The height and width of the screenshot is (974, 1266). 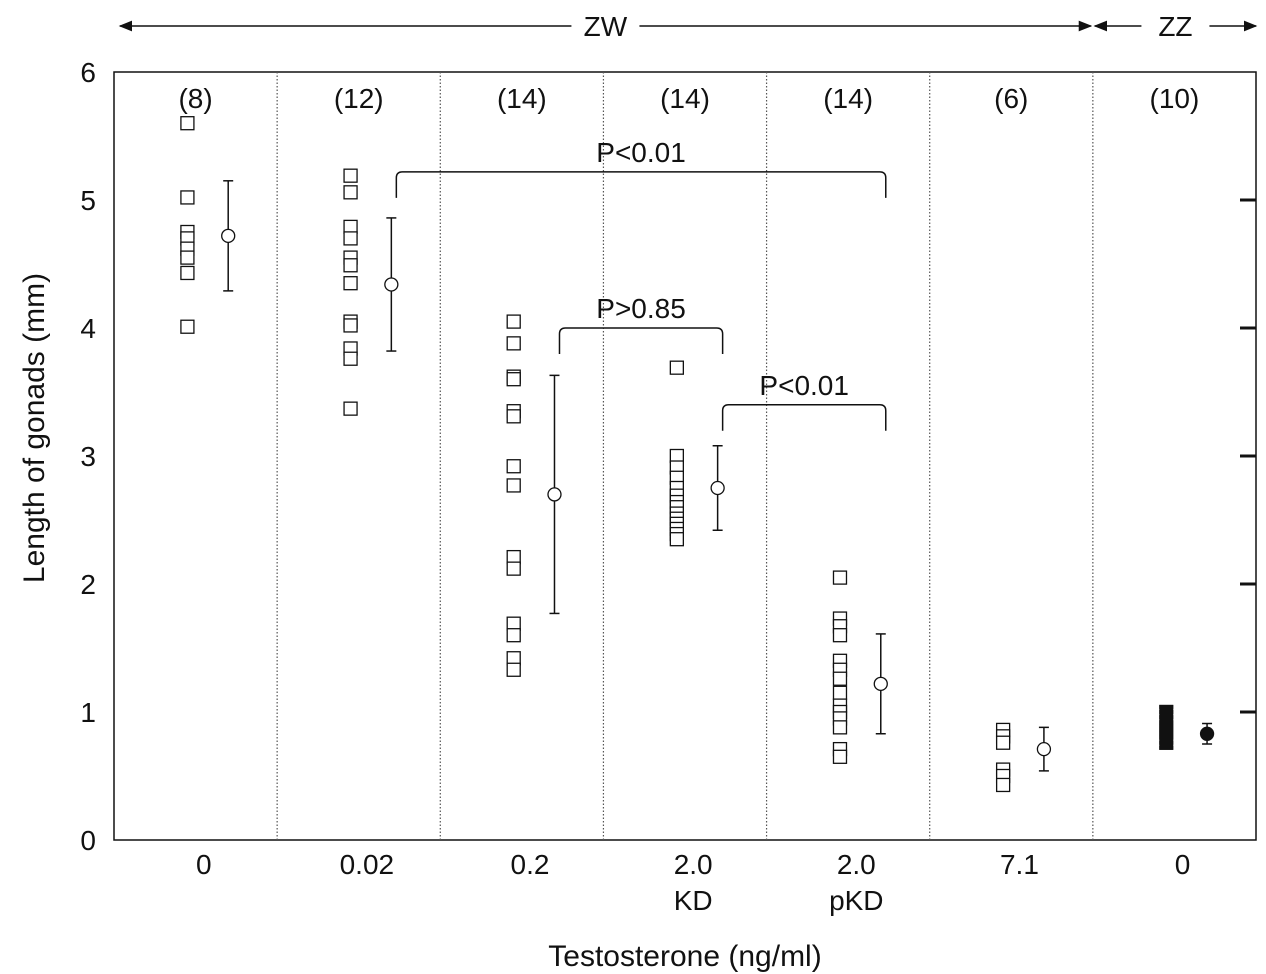 What do you see at coordinates (88, 72) in the screenshot?
I see `y-tick-label: 6` at bounding box center [88, 72].